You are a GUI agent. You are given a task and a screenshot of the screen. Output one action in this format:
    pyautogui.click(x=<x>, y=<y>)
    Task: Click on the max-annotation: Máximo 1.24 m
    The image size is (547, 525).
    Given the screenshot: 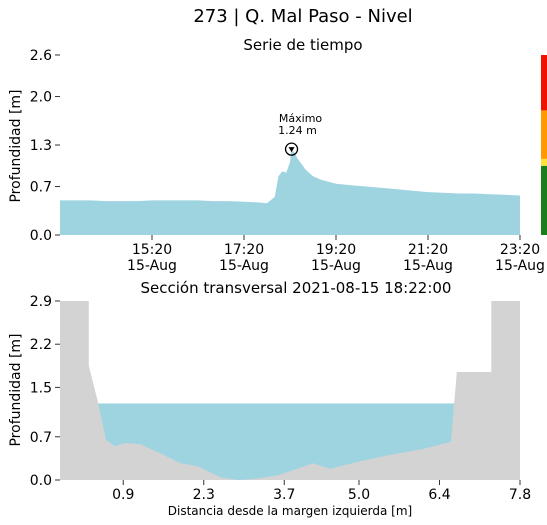 What is the action you would take?
    pyautogui.click(x=300, y=134)
    